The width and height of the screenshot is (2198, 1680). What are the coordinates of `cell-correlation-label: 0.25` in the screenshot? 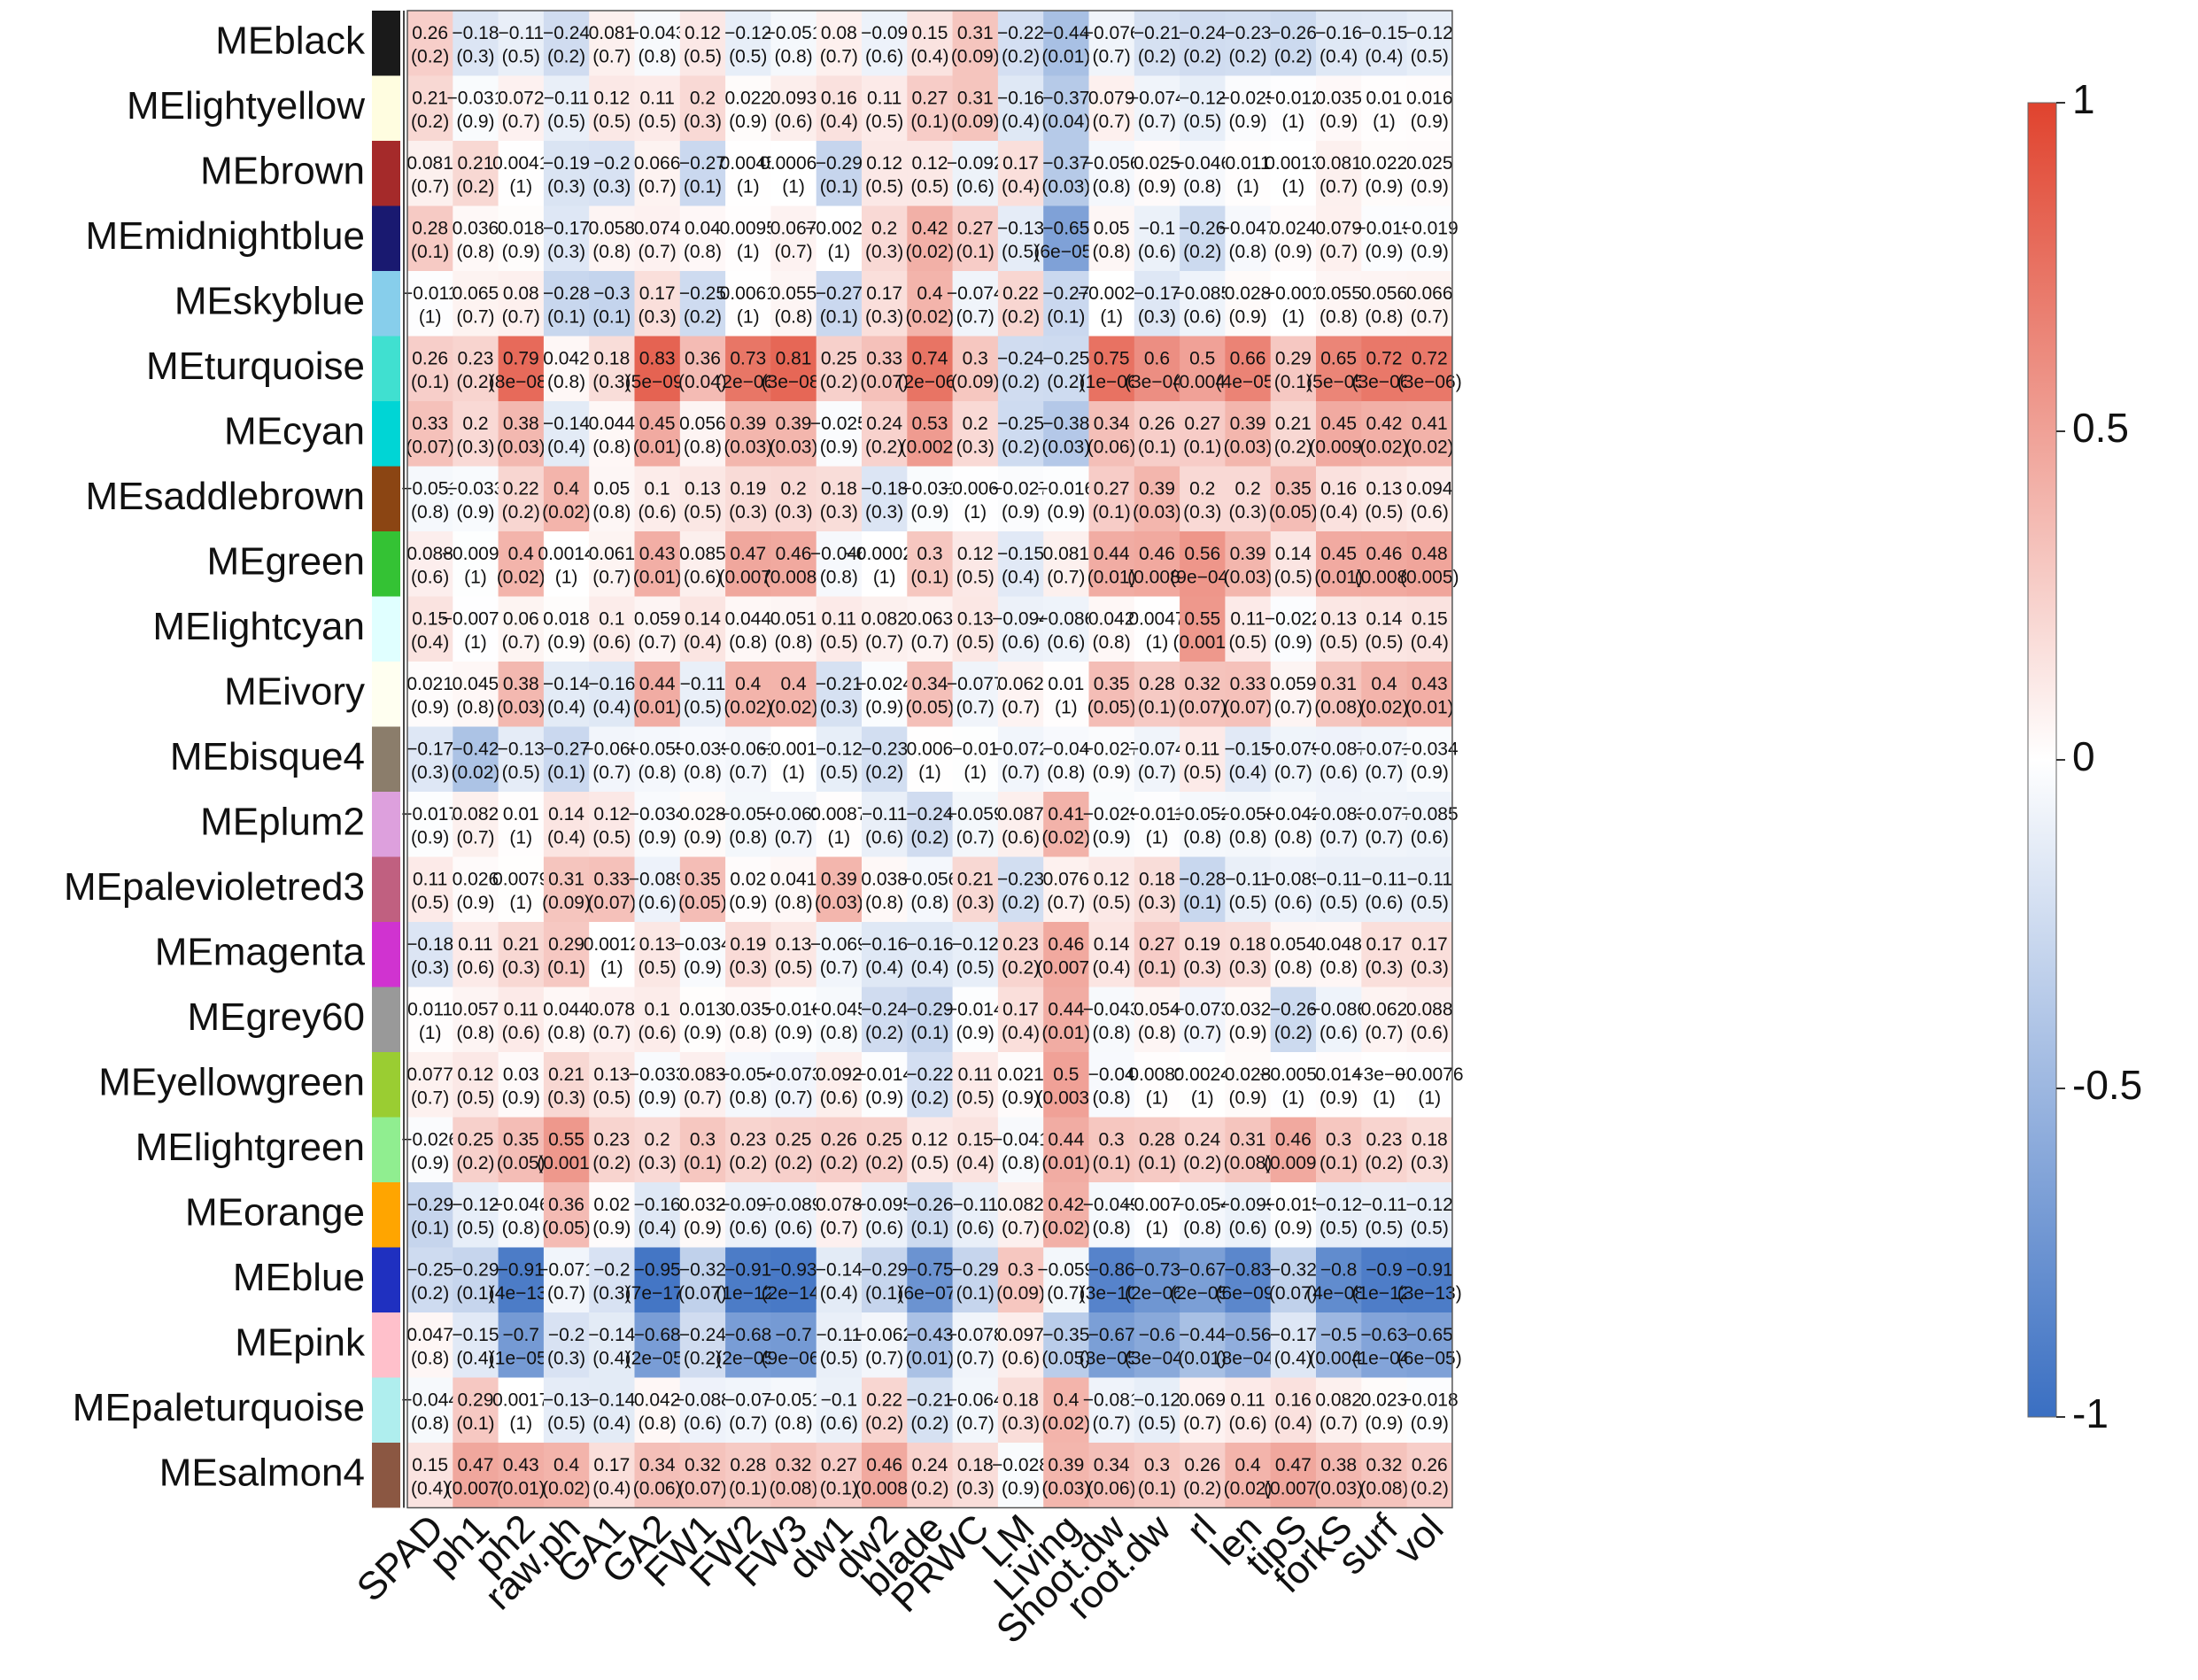 It's located at (794, 1140).